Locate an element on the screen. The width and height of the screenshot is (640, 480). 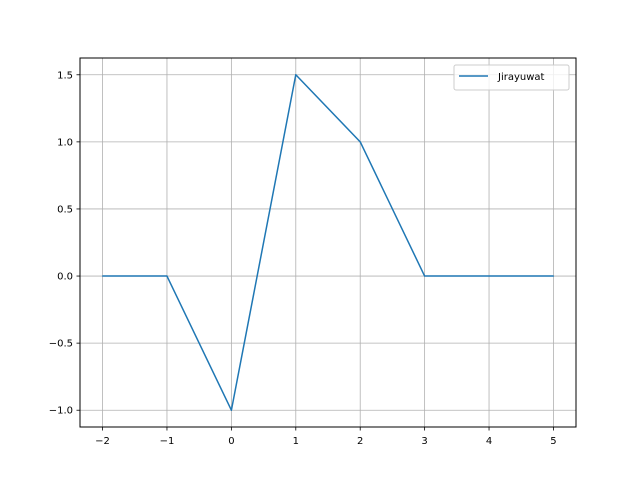
y-axis: −1.0 −0.5 0.0 0.5 1.0 1.5 is located at coordinates (64, 243).